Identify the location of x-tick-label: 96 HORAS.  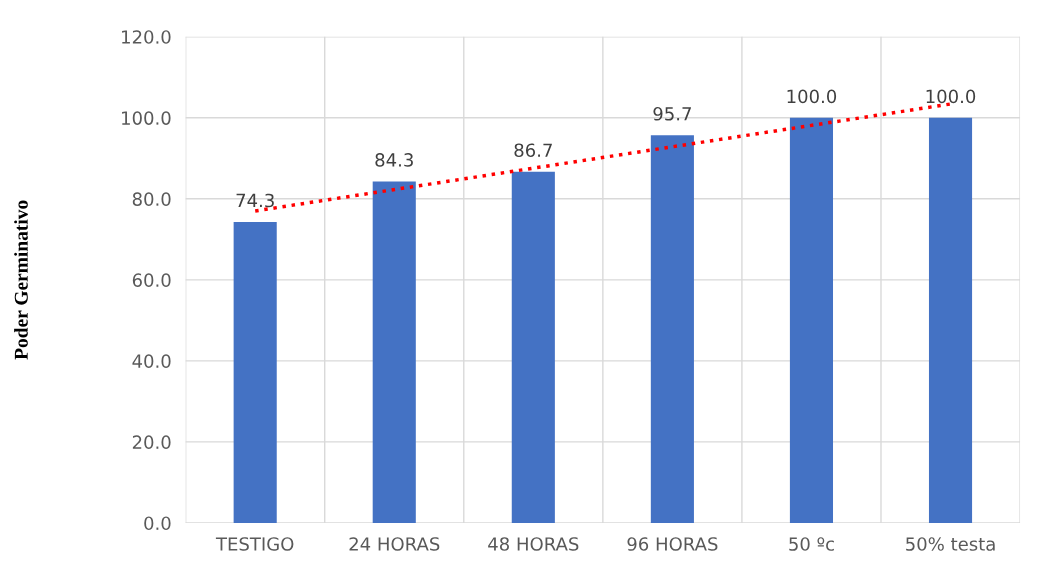
(672, 544).